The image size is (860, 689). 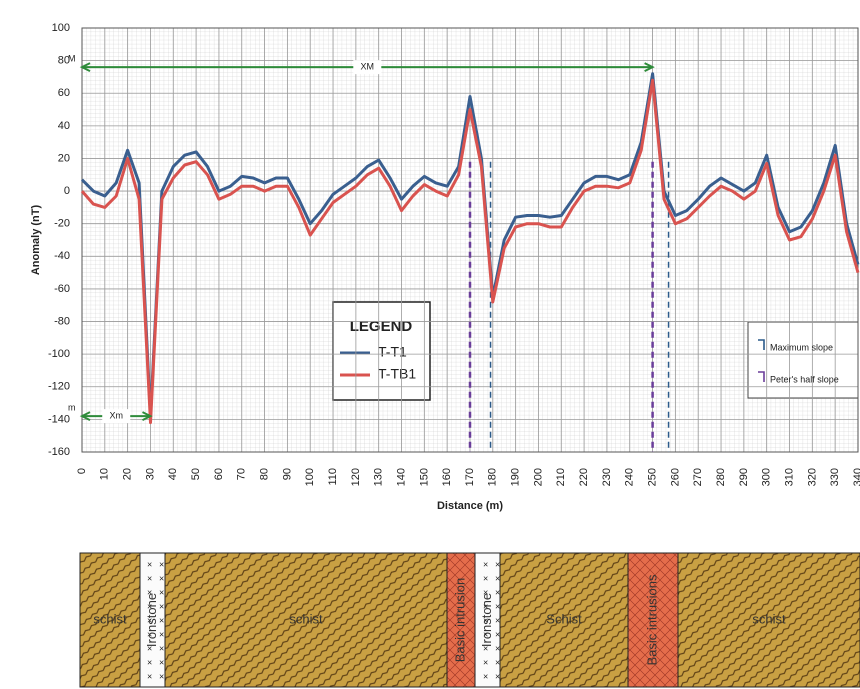 What do you see at coordinates (397, 374) in the screenshot?
I see `legend-label: T-TB1` at bounding box center [397, 374].